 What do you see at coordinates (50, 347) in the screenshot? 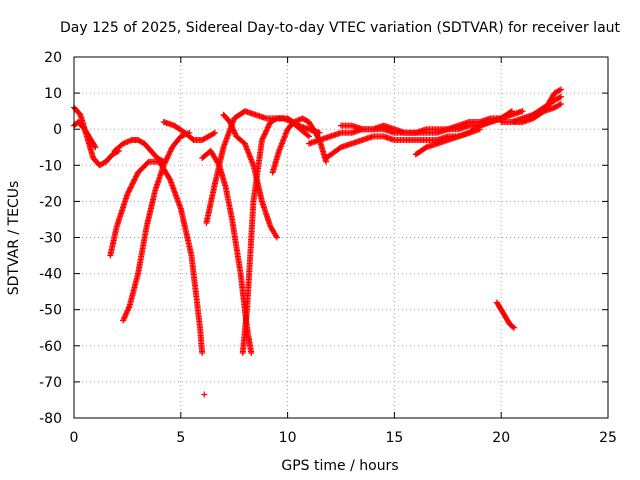
I see `y-tick-label: -60` at bounding box center [50, 347].